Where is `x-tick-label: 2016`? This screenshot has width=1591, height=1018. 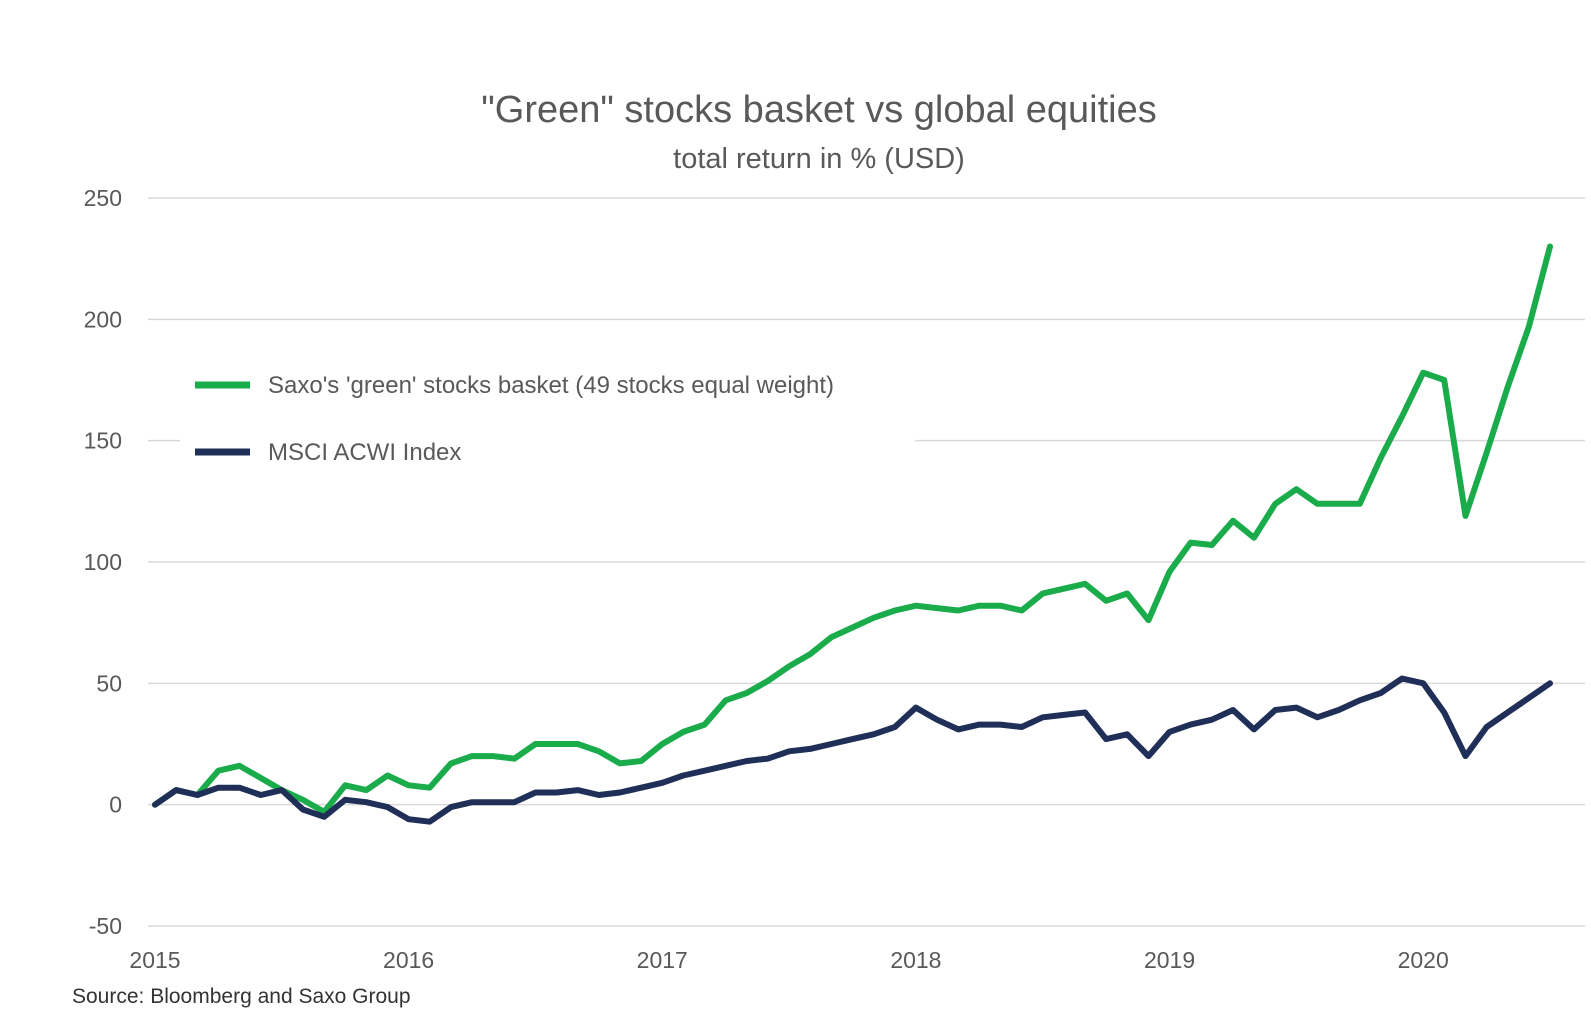
x-tick-label: 2016 is located at coordinates (408, 960).